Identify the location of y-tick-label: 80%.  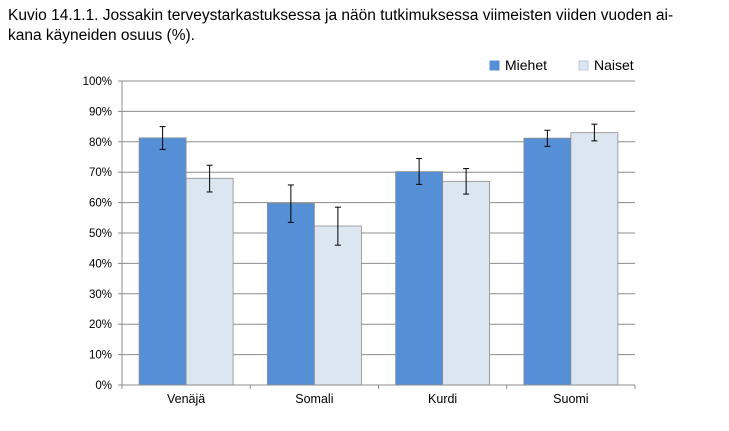
(100, 143).